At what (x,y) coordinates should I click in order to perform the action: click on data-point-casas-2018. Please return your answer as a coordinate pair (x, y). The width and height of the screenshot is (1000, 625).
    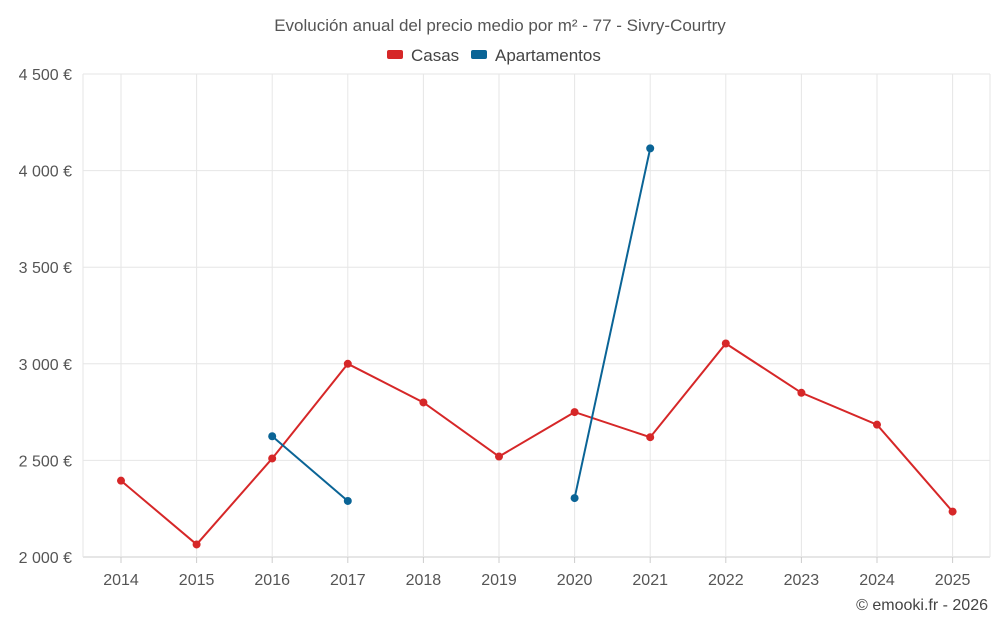
    Looking at the image, I should click on (423, 402).